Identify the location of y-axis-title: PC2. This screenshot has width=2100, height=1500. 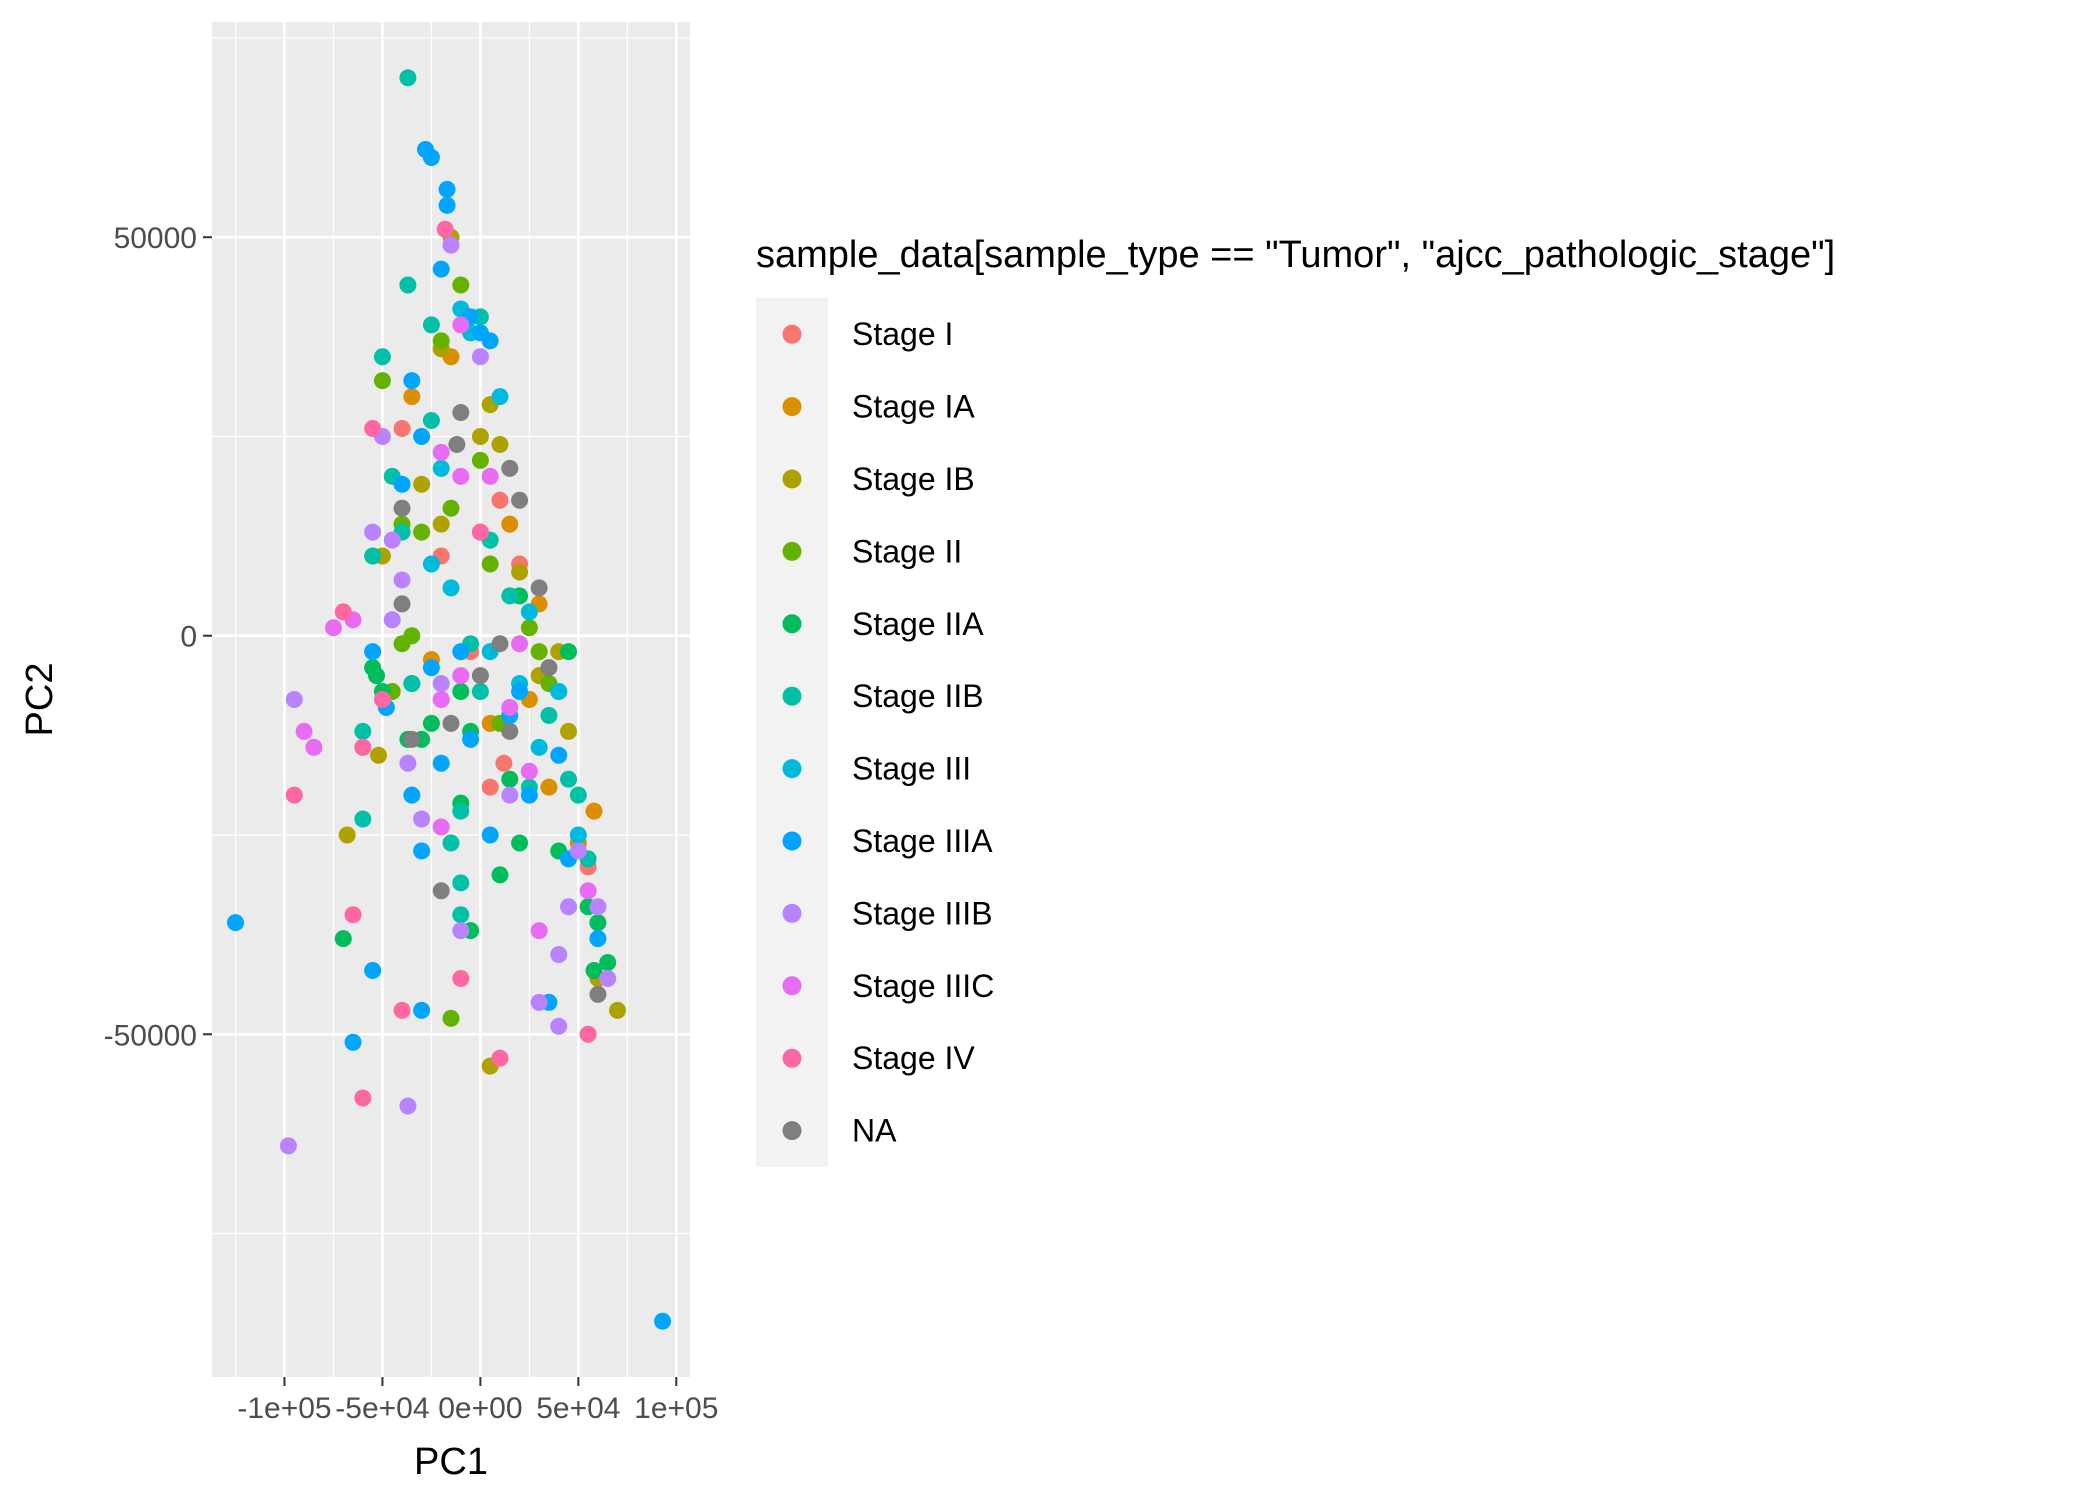
(40, 700).